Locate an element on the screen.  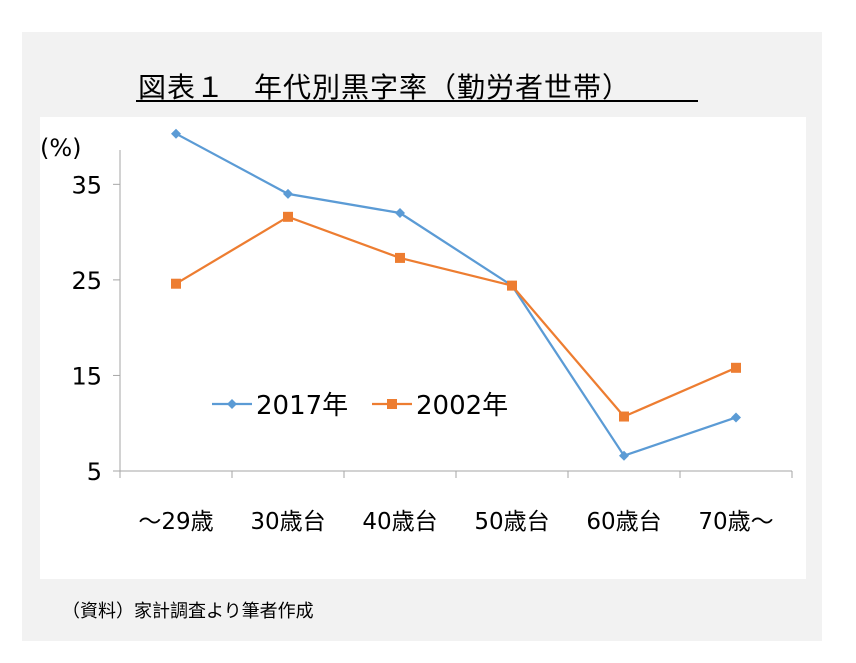
y-tick-label: 25 is located at coordinates (86, 281).